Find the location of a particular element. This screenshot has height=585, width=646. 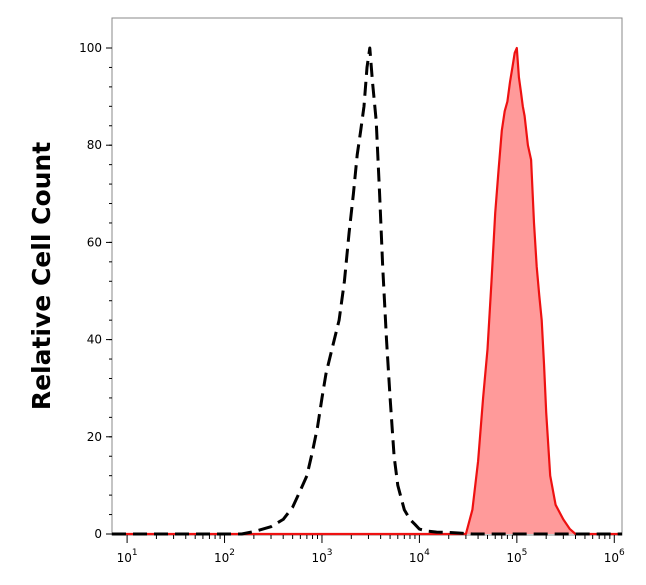

y-axis-label: Relative Cell Count is located at coordinates (41, 276).